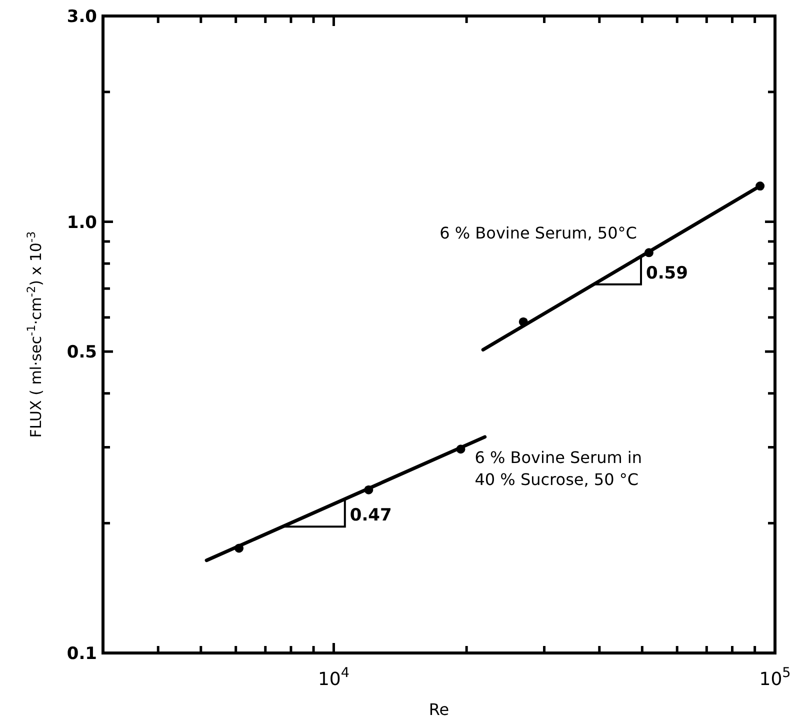 This screenshot has height=724, width=801. I want to click on x-tick-label: 10$^{4}$, so click(334, 677).